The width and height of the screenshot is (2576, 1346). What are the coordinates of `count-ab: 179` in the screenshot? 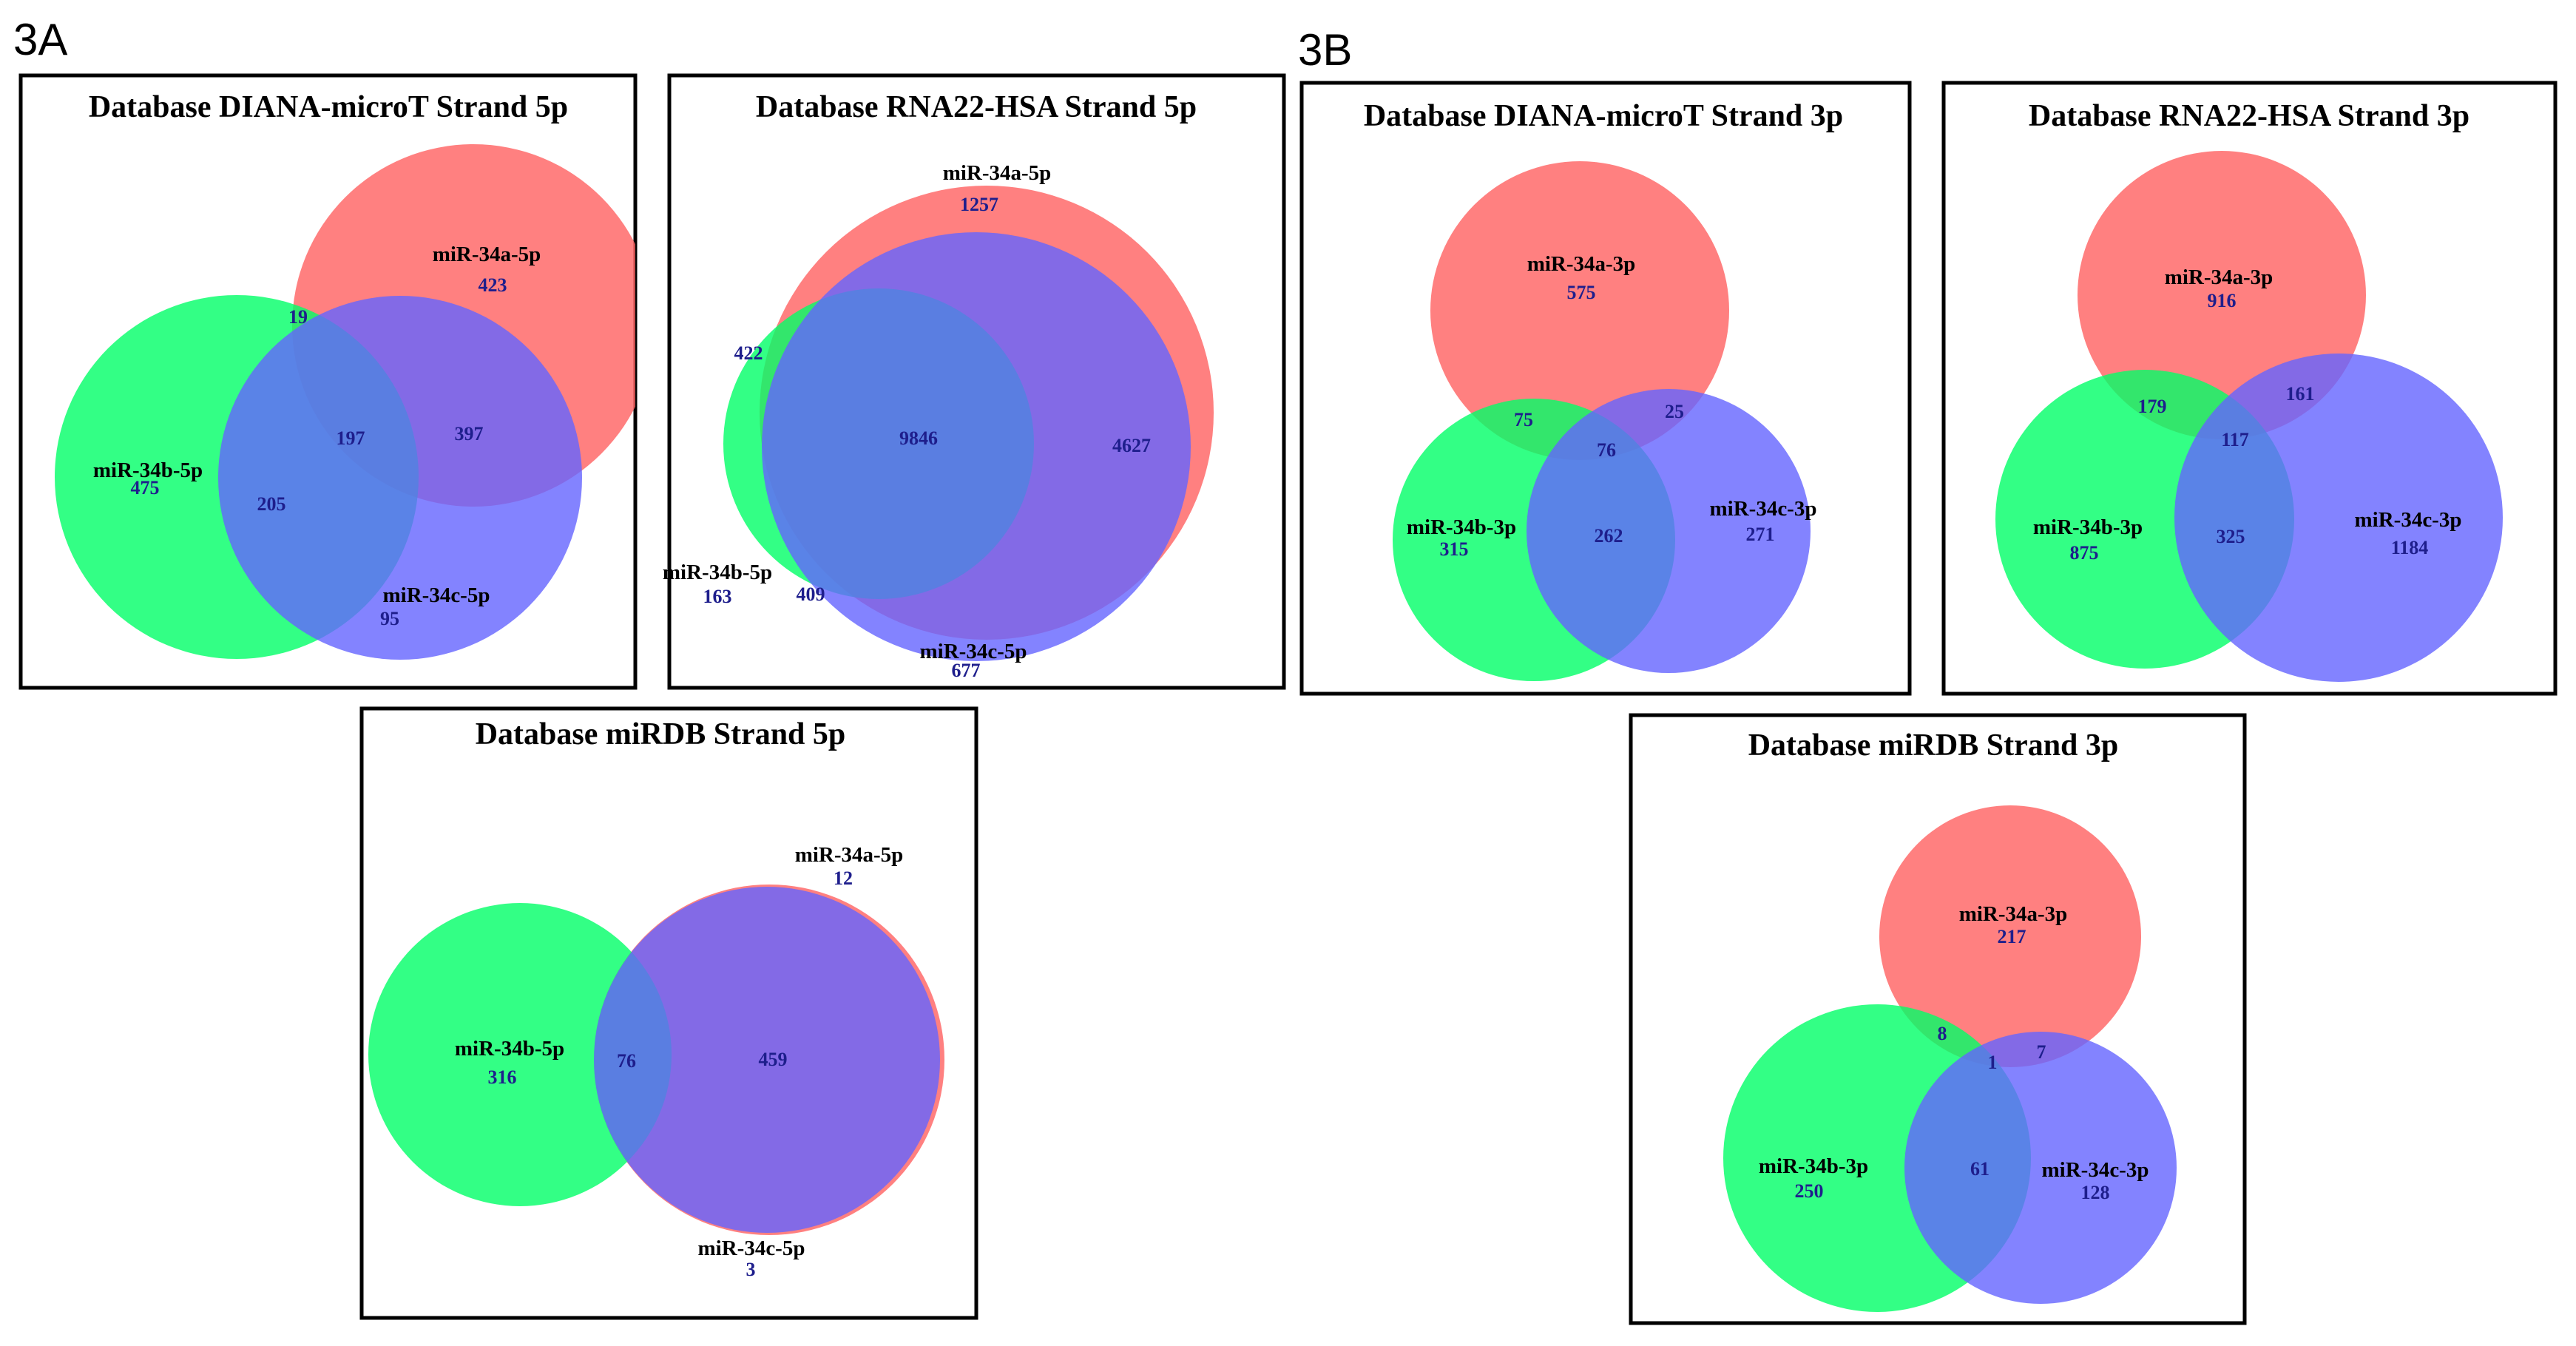 It's located at (2152, 407).